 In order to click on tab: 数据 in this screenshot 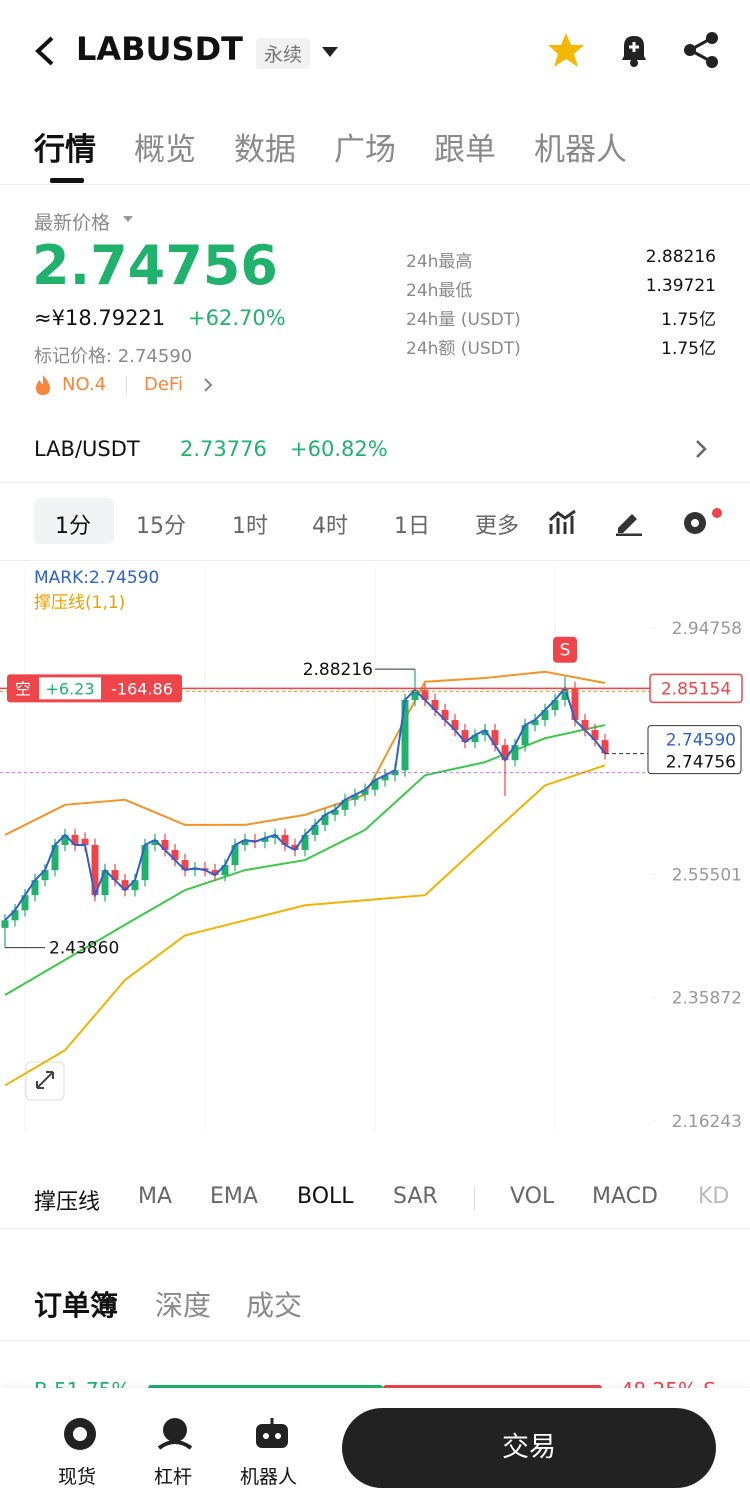, I will do `click(265, 150)`.